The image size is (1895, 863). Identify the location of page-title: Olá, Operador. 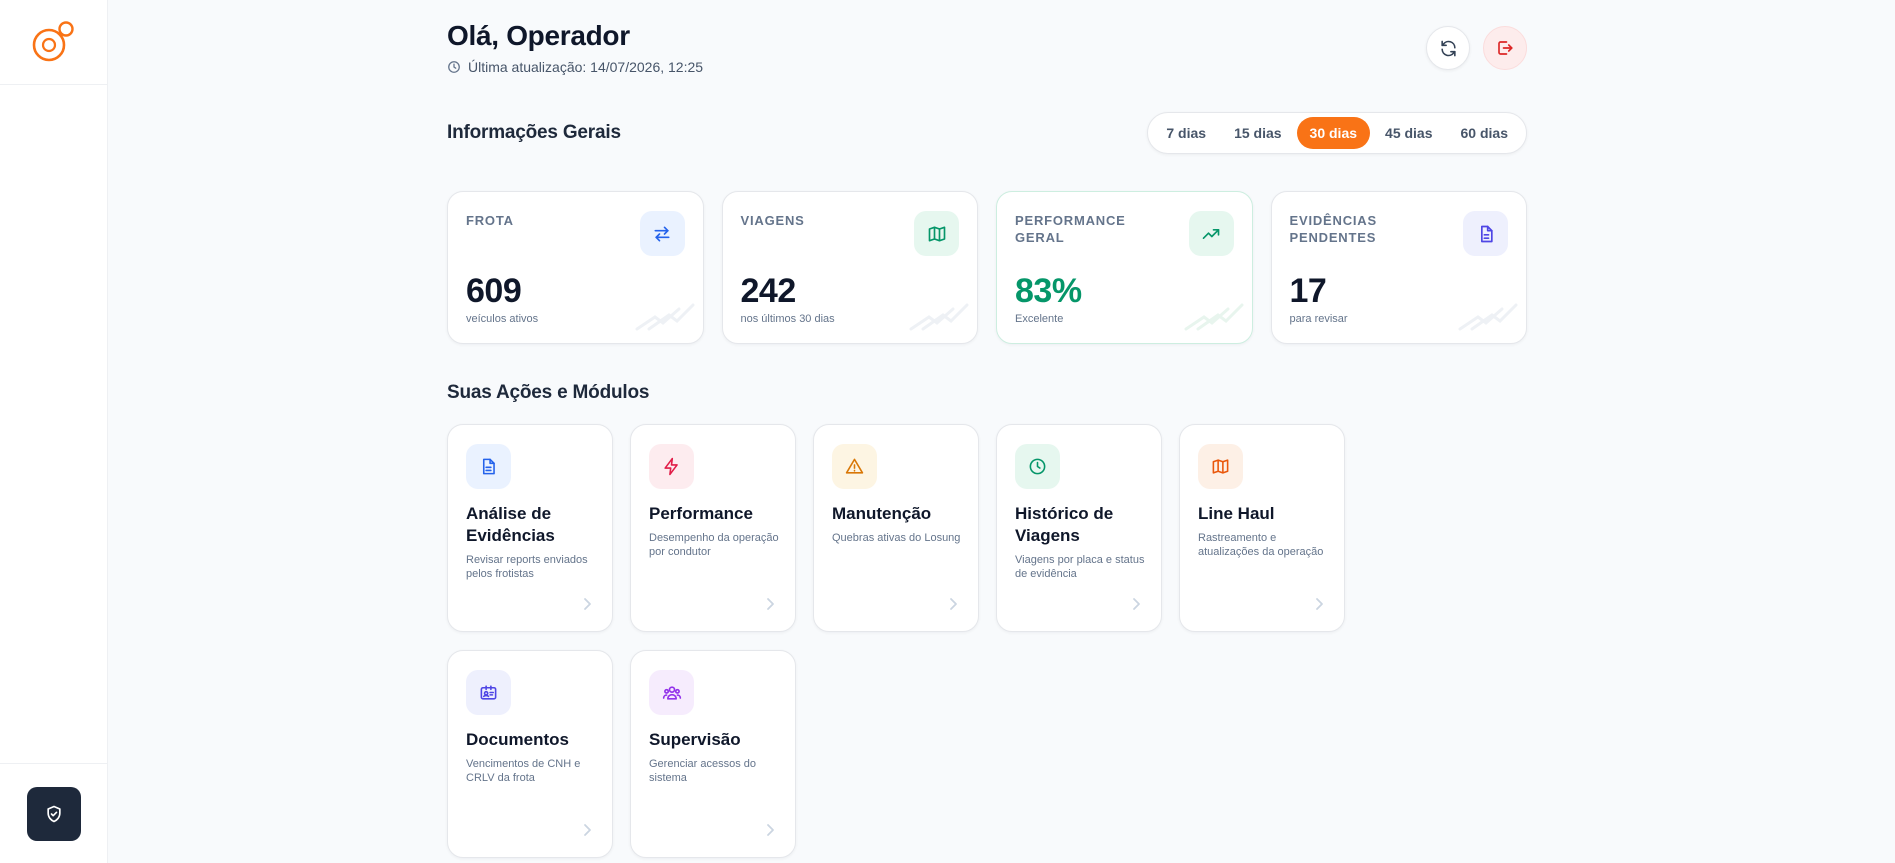
(538, 35).